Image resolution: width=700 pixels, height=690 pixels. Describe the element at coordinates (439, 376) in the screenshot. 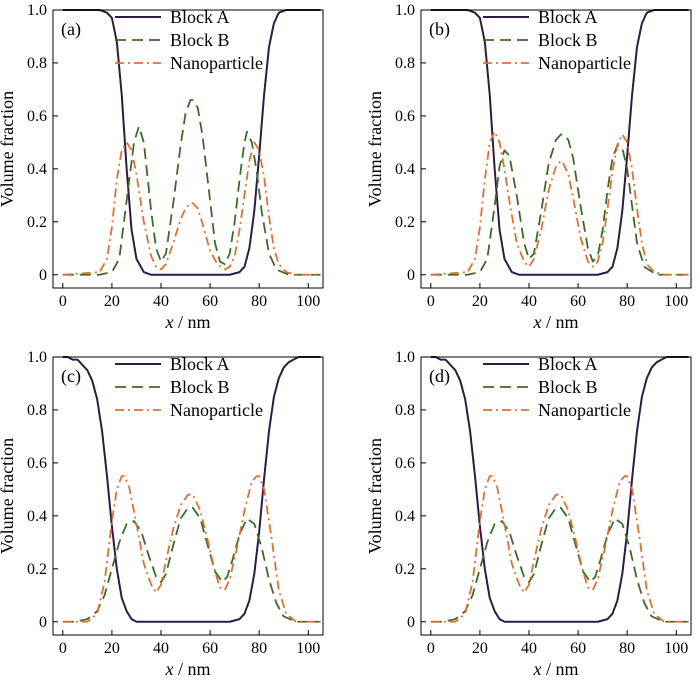

I see `panel-label: (d)` at that location.